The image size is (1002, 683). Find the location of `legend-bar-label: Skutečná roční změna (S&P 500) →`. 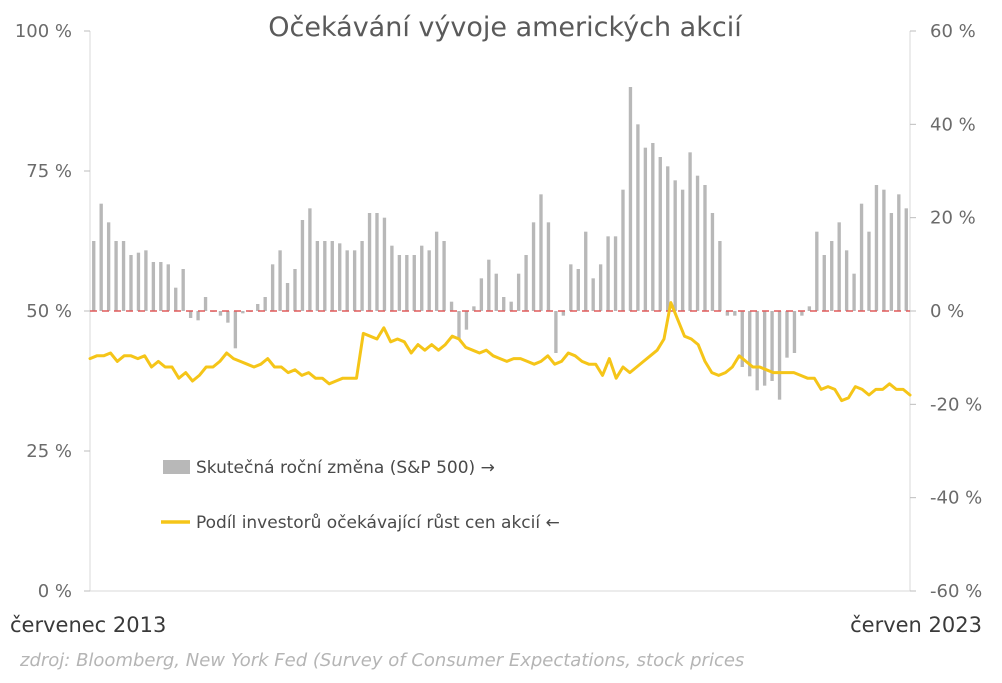

legend-bar-label: Skutečná roční změna (S&P 500) → is located at coordinates (345, 468).